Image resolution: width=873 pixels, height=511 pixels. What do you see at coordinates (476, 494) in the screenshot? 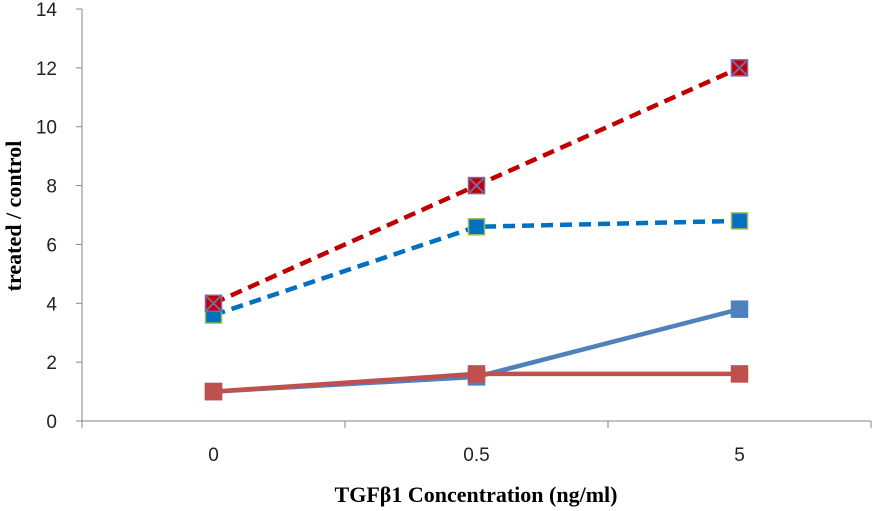
I see `x-axis-title: TGFβ1 Concentration (ng/ml)` at bounding box center [476, 494].